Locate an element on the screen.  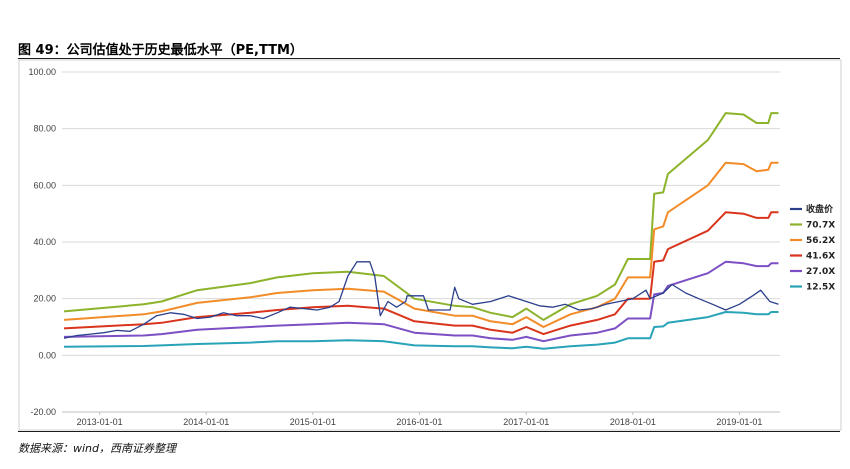
y-tick-label: 100.00 is located at coordinates (42, 72).